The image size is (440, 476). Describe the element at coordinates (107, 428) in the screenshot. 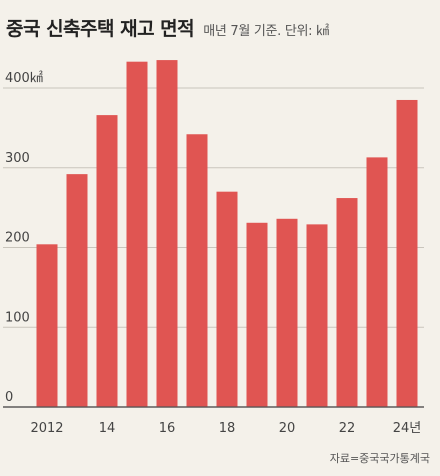

I see `x-tick-label: 14` at that location.